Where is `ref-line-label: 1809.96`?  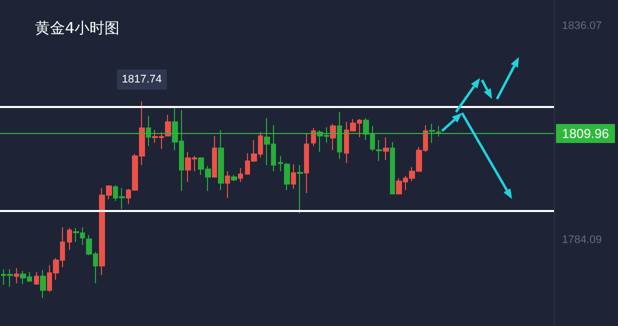 ref-line-label: 1809.96 is located at coordinates (585, 134).